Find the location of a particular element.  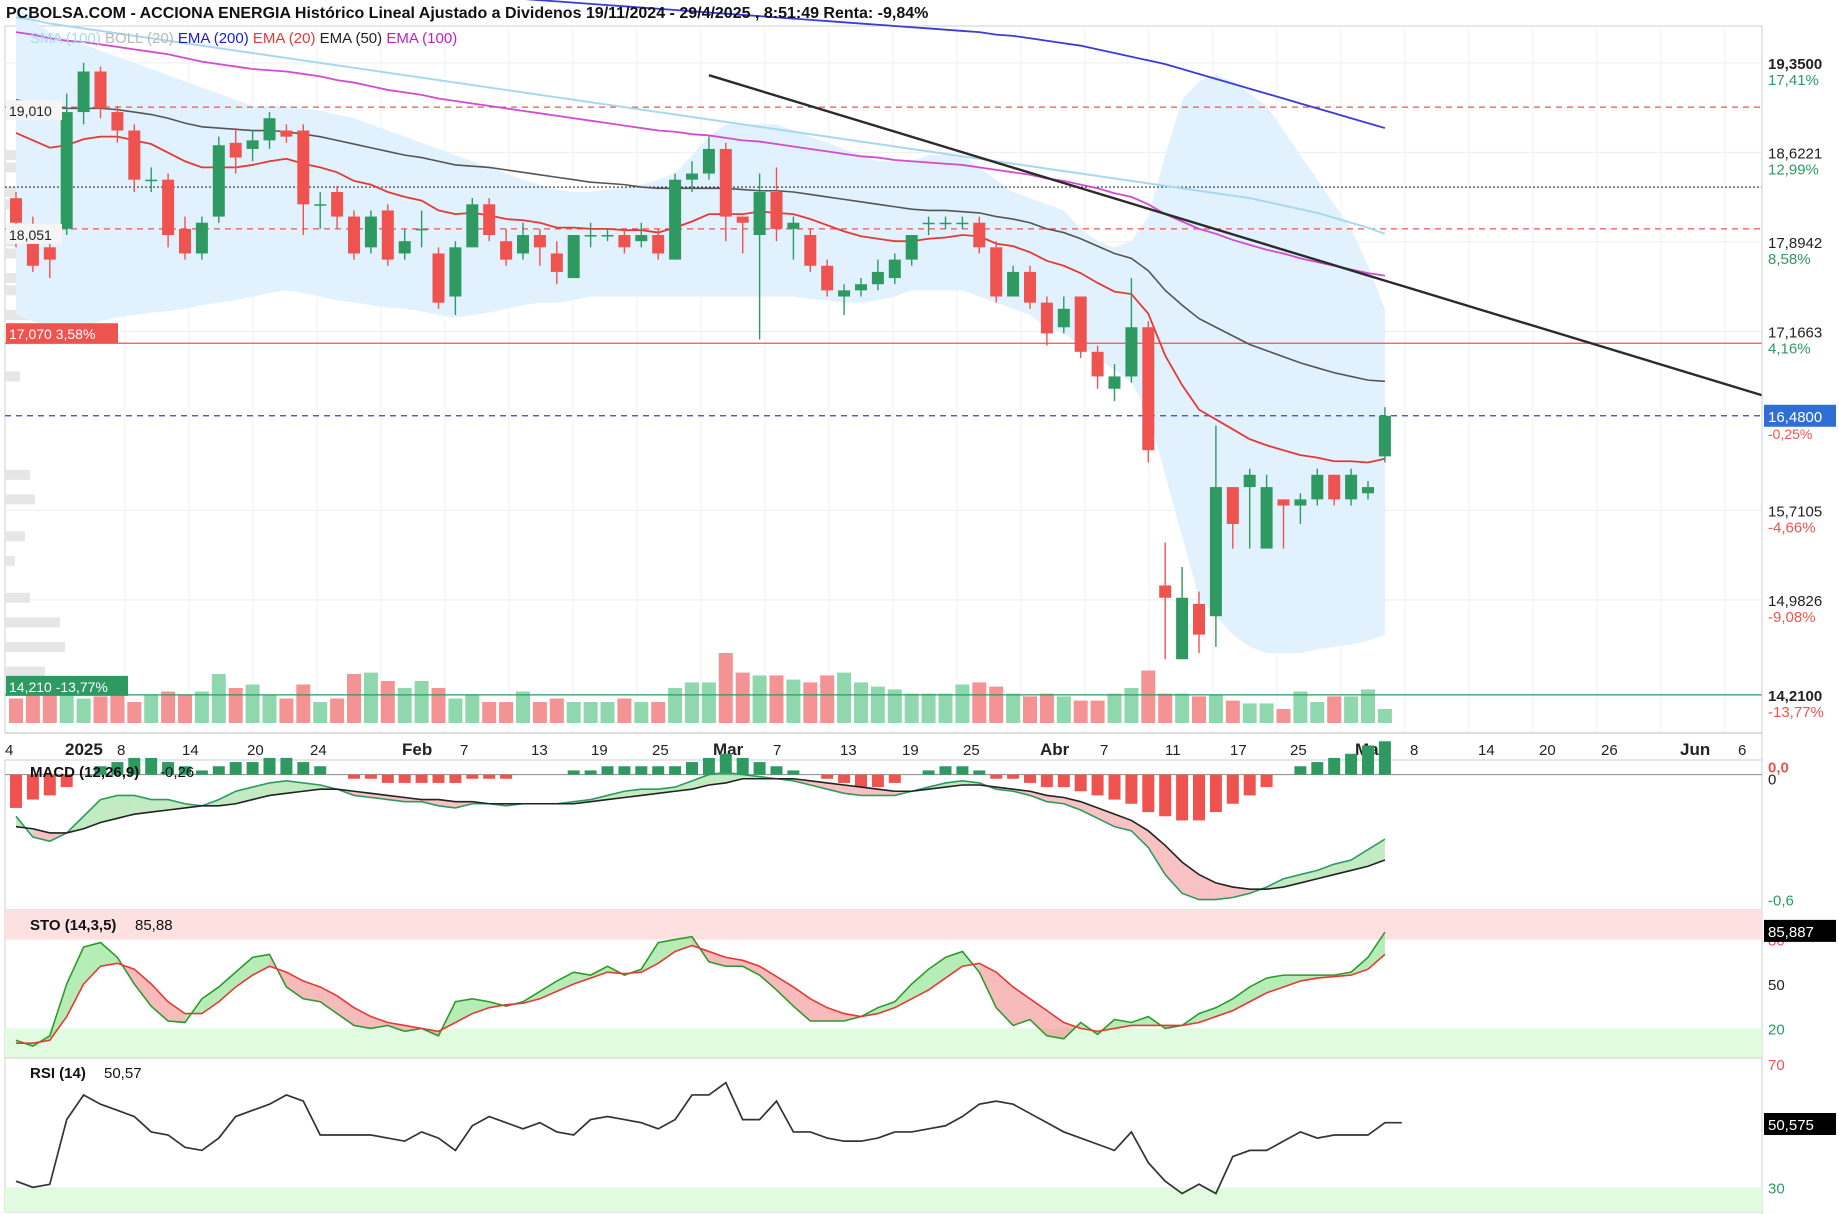

macd-tick-label: 0 is located at coordinates (1772, 780).